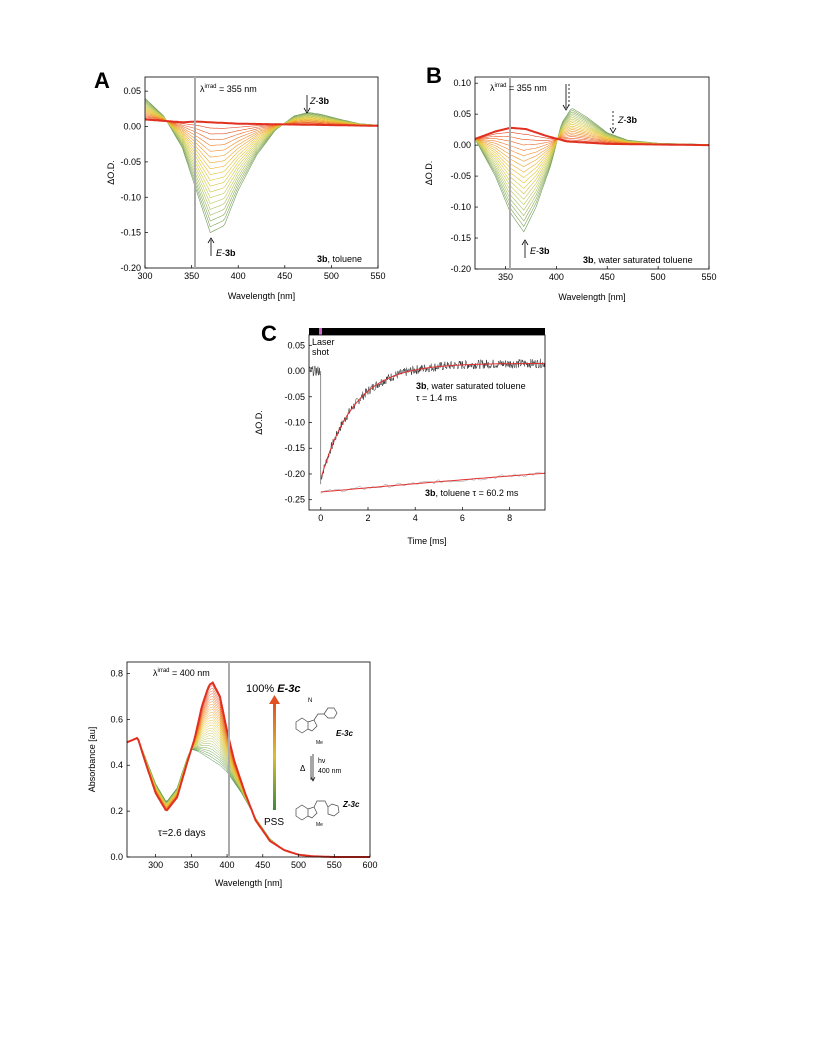  I want to click on panel-a-x-axis-label: Wavelength [nm], so click(261, 296).